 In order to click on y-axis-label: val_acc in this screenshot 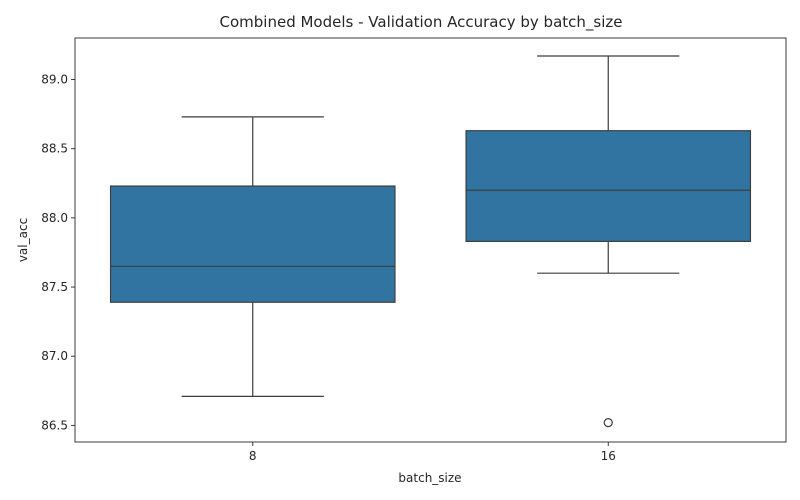, I will do `click(23, 240)`.